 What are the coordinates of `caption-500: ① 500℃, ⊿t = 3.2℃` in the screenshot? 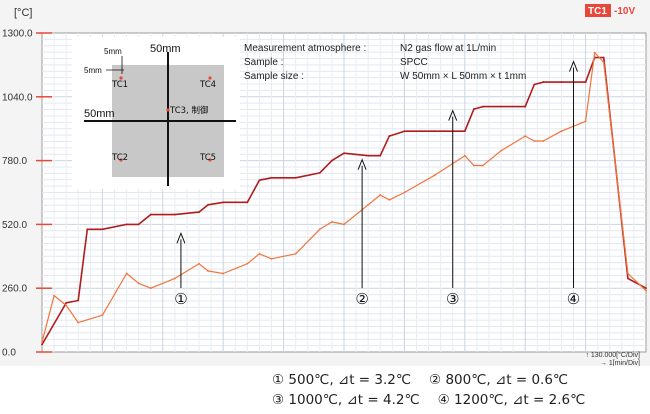 It's located at (342, 380).